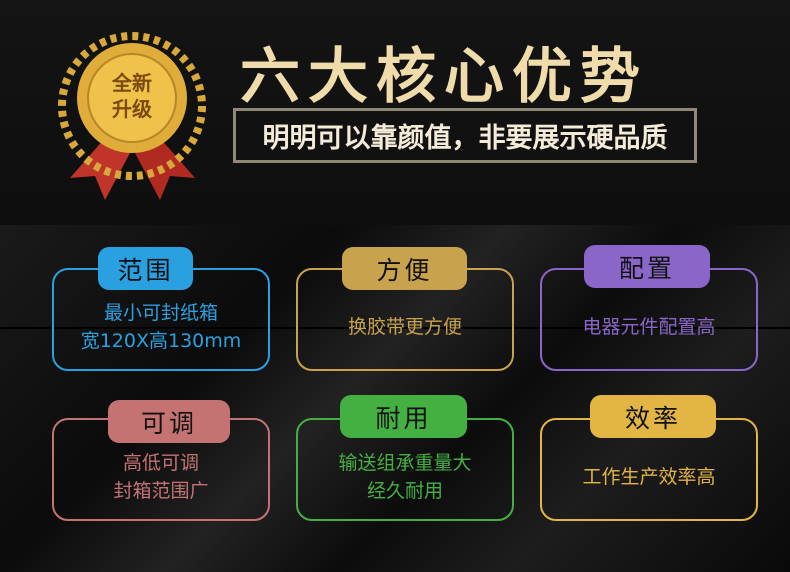  Describe the element at coordinates (131, 83) in the screenshot. I see `medal-text-1: 全新` at that location.